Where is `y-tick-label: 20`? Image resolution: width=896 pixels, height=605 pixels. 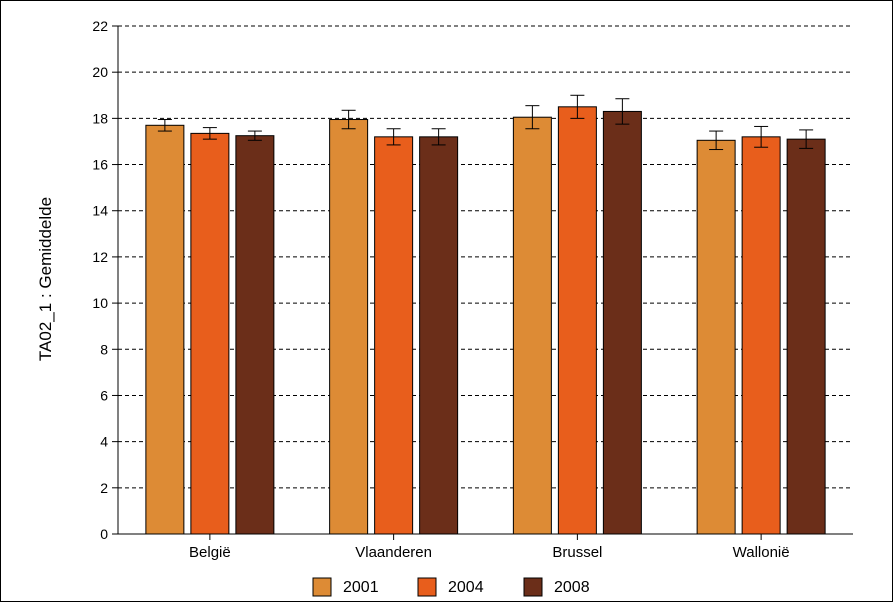
y-tick-label: 20 is located at coordinates (100, 72).